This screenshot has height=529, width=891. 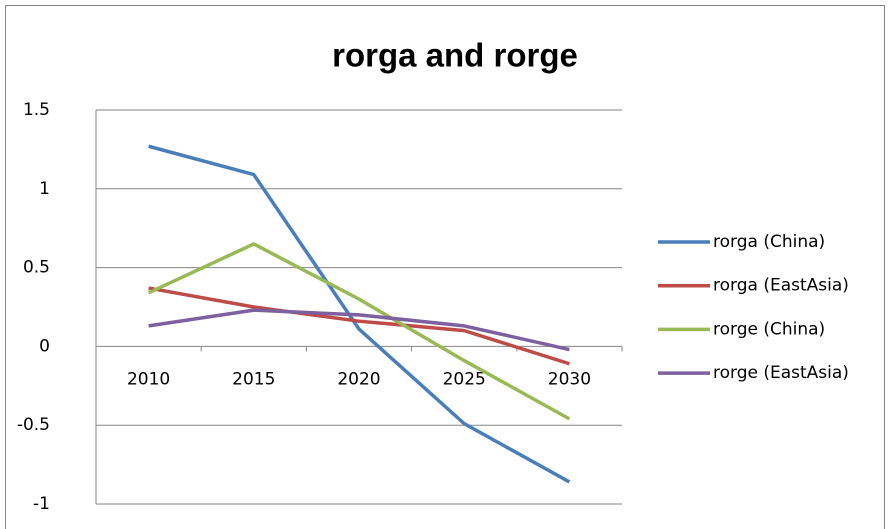 I want to click on legend-label: rorga (China), so click(x=769, y=242).